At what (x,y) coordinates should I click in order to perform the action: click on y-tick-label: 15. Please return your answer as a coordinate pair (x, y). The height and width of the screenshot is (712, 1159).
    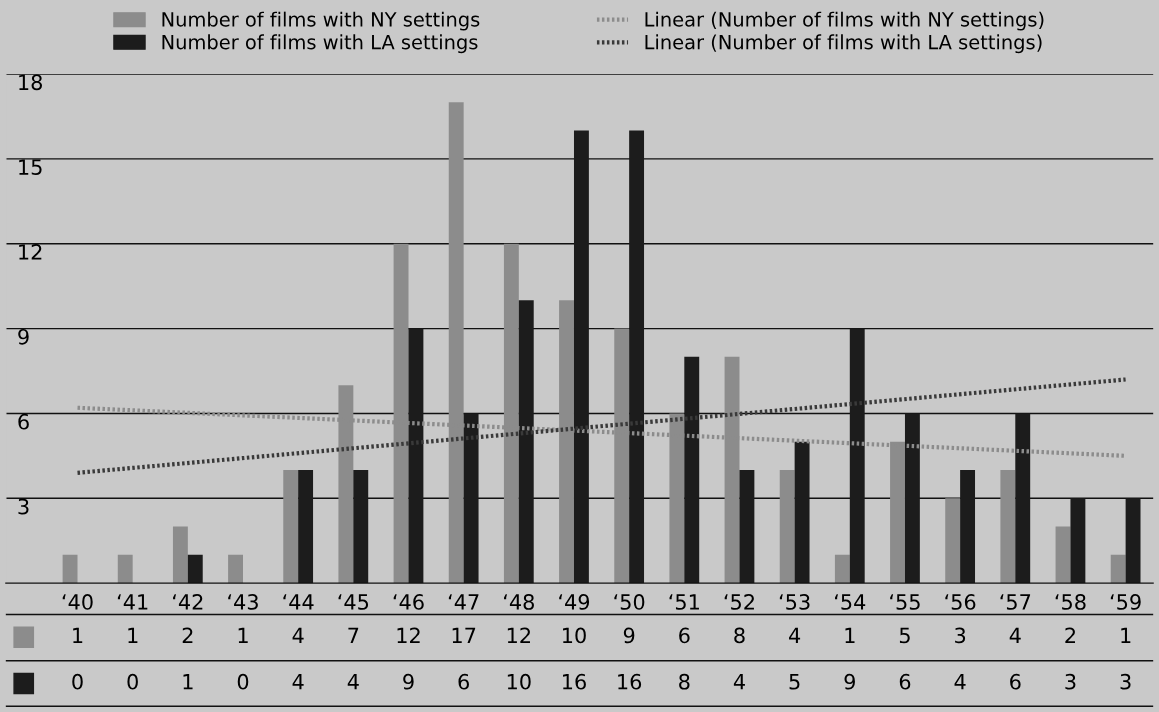
    Looking at the image, I should click on (30, 167).